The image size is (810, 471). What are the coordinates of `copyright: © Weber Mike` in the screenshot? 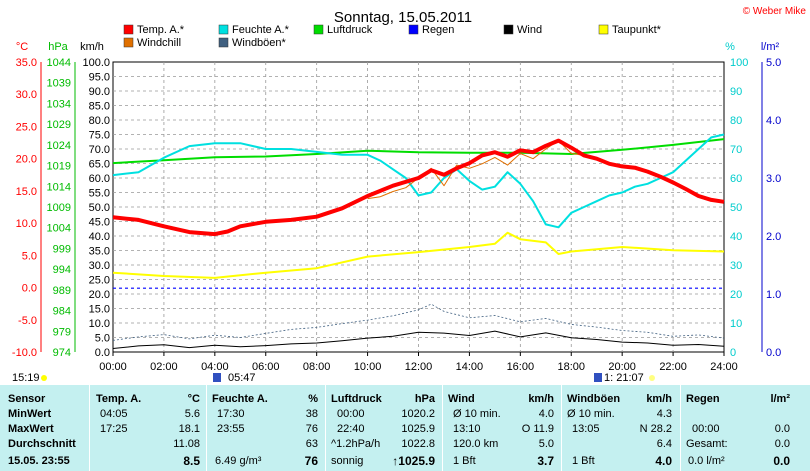 It's located at (775, 11).